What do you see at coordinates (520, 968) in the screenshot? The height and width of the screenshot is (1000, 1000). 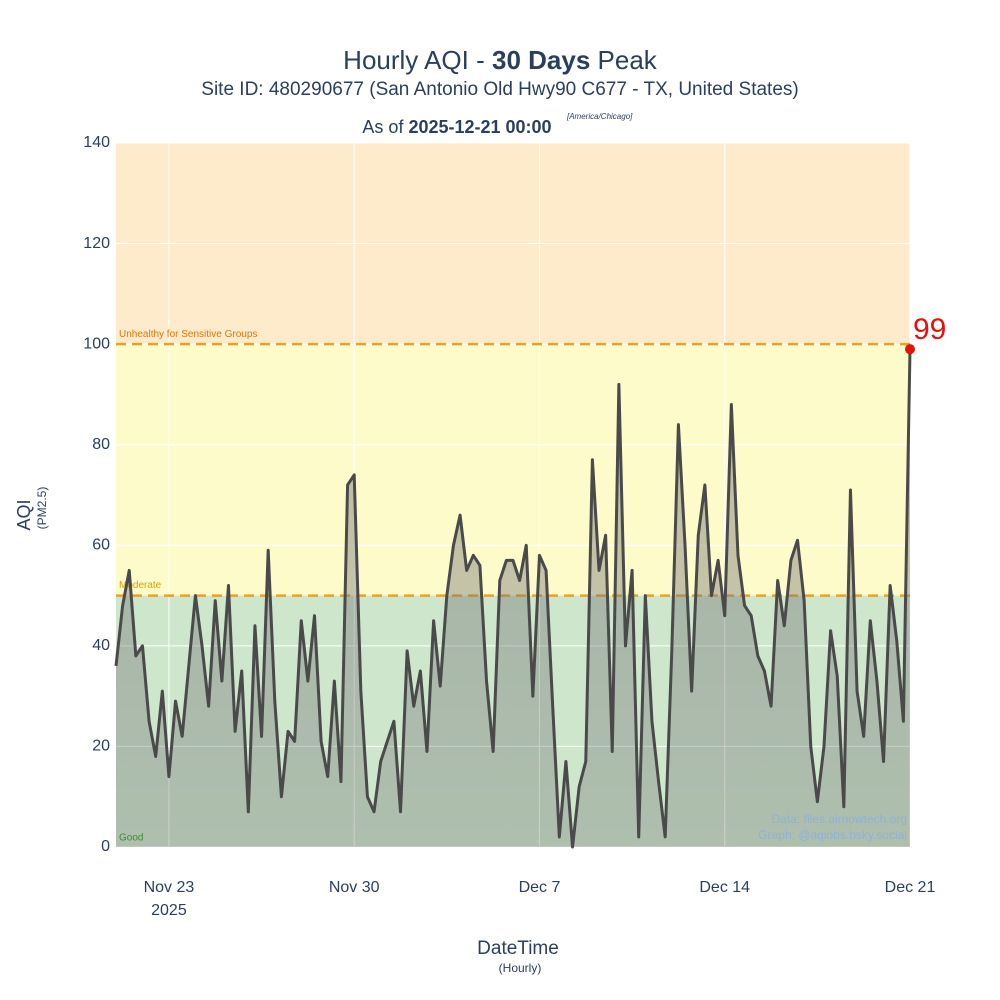 I see `x-subtitle: (Hourly)` at bounding box center [520, 968].